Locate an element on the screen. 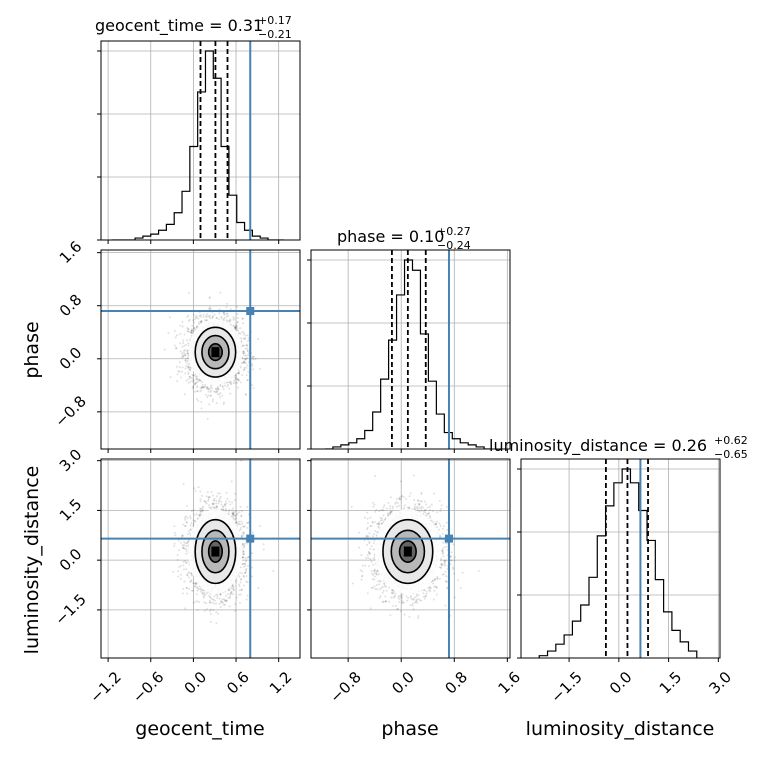 This screenshot has height=760, width=760. panel-content is located at coordinates (200, 140).